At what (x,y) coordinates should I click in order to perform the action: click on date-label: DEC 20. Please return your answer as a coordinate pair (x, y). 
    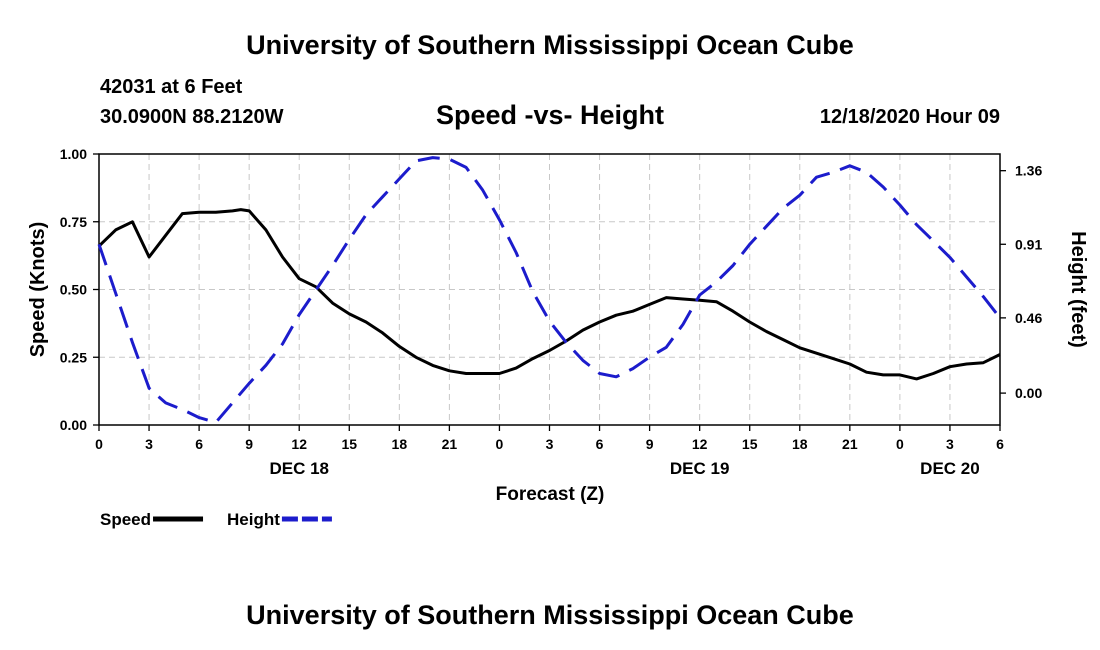
    Looking at the image, I should click on (950, 468).